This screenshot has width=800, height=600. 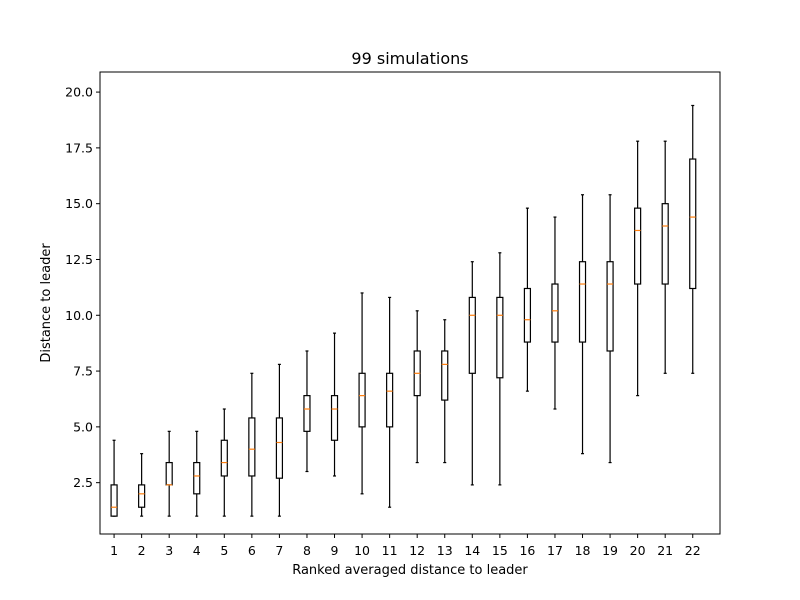 What do you see at coordinates (405, 546) in the screenshot?
I see `x-axis: 1 2 3 4 5 6 7 8 9 10 11 12 13 14 15 16 17 18 19 20 21 22` at bounding box center [405, 546].